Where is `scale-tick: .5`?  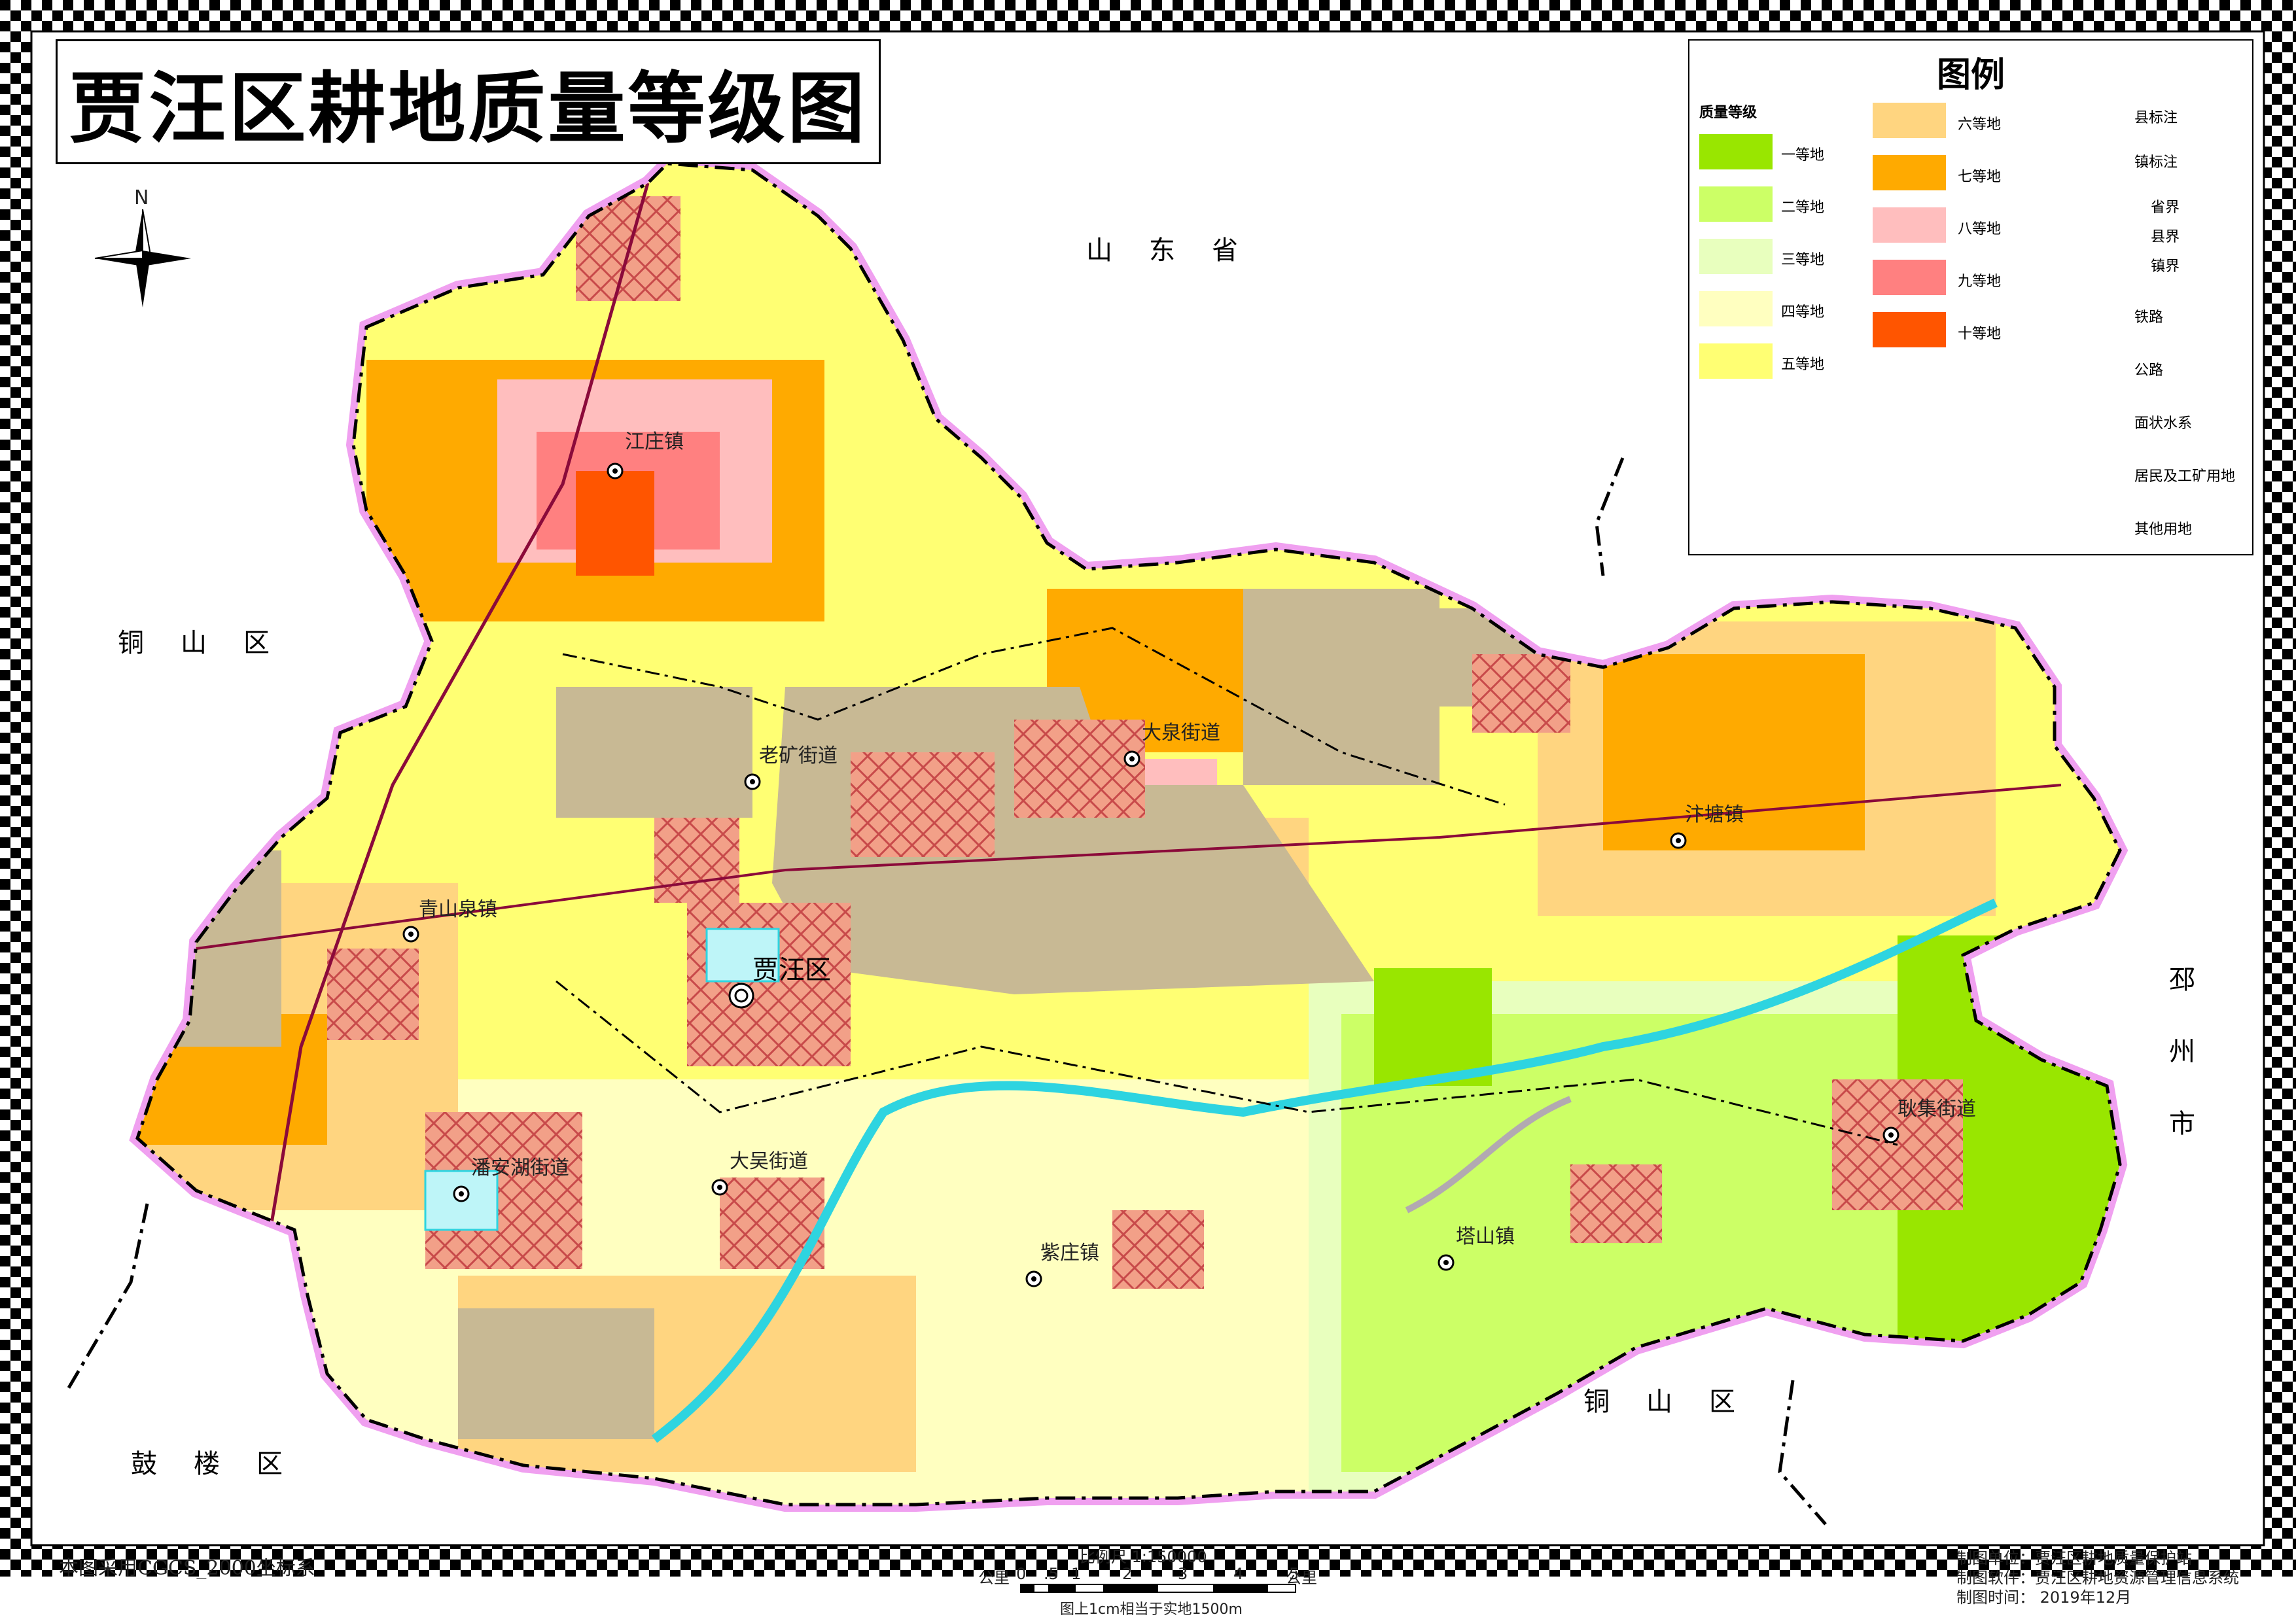 scale-tick: .5 is located at coordinates (1051, 1574).